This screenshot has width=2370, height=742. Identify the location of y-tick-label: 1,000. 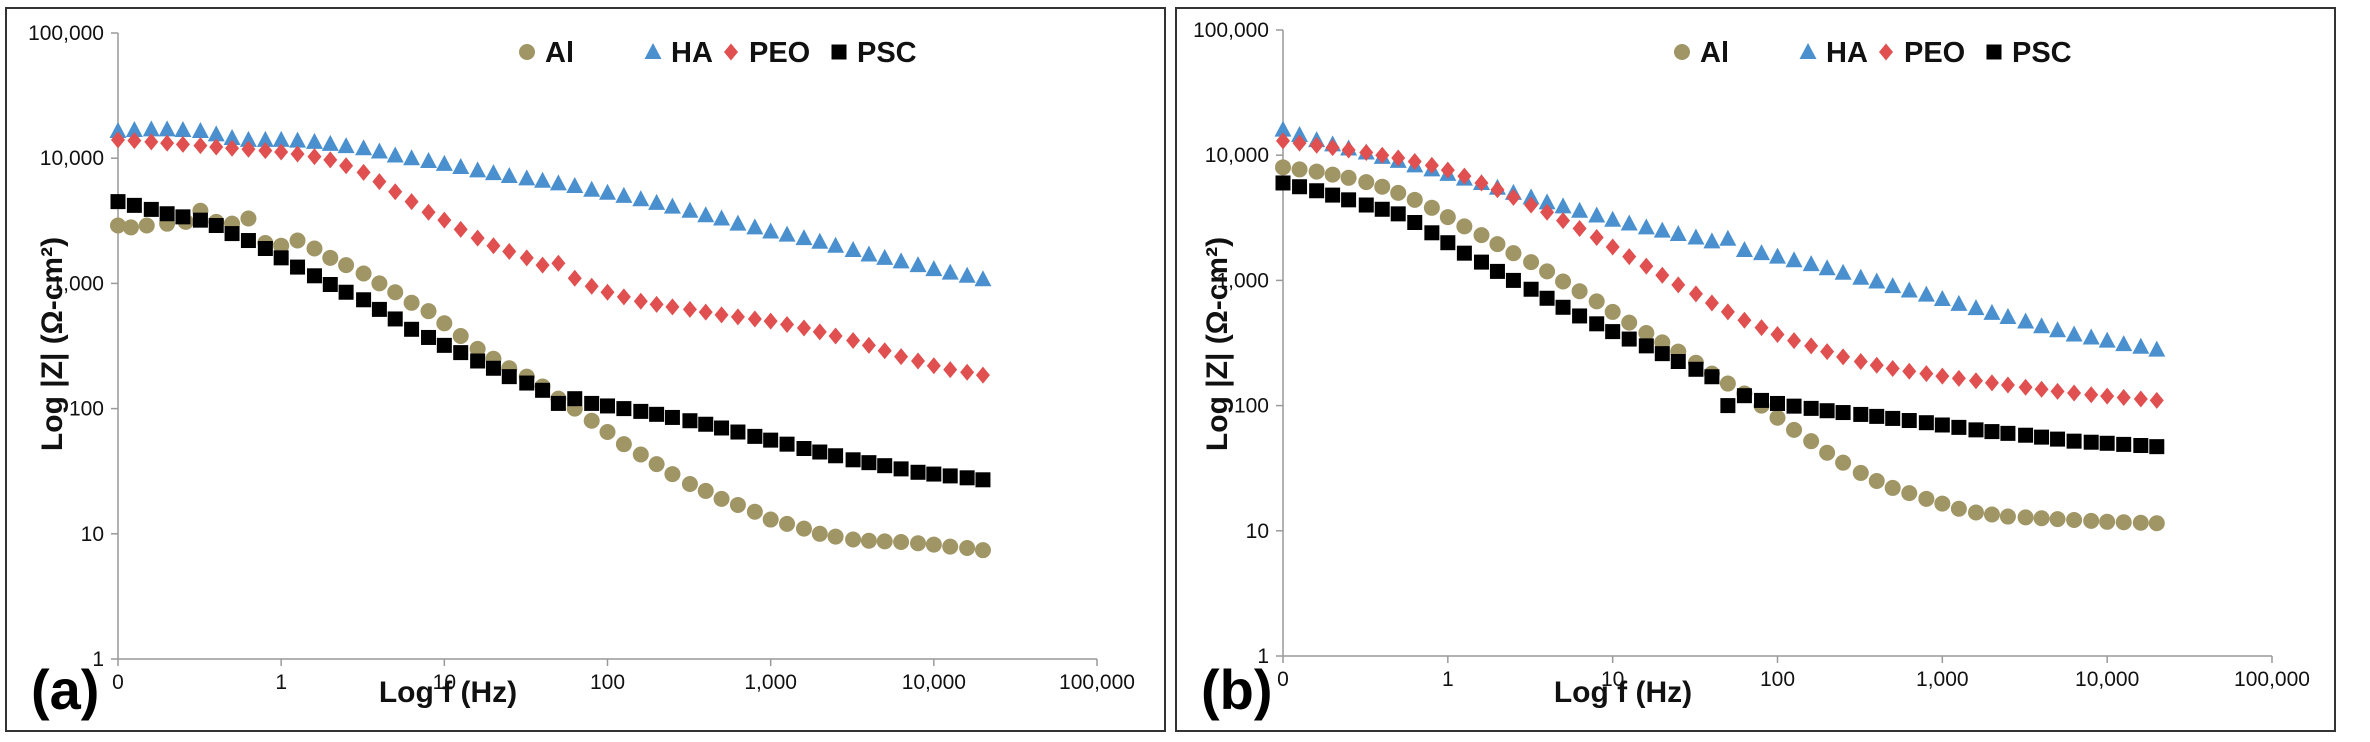
(77, 283).